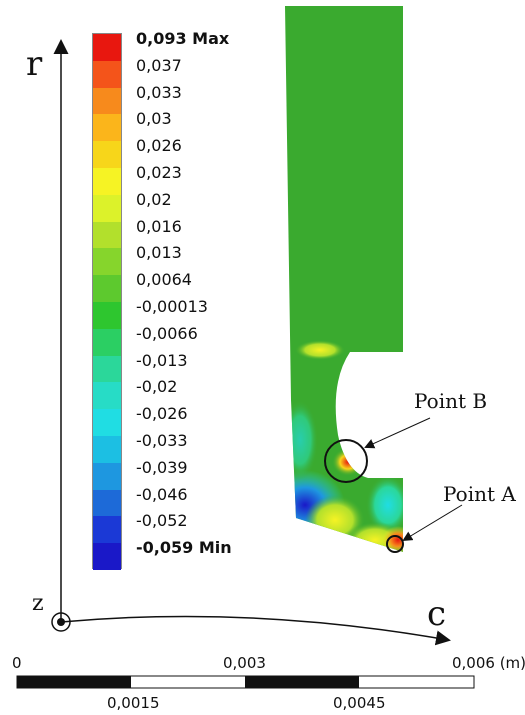 This screenshot has width=525, height=715. I want to click on legend-label: -0,013, so click(162, 360).